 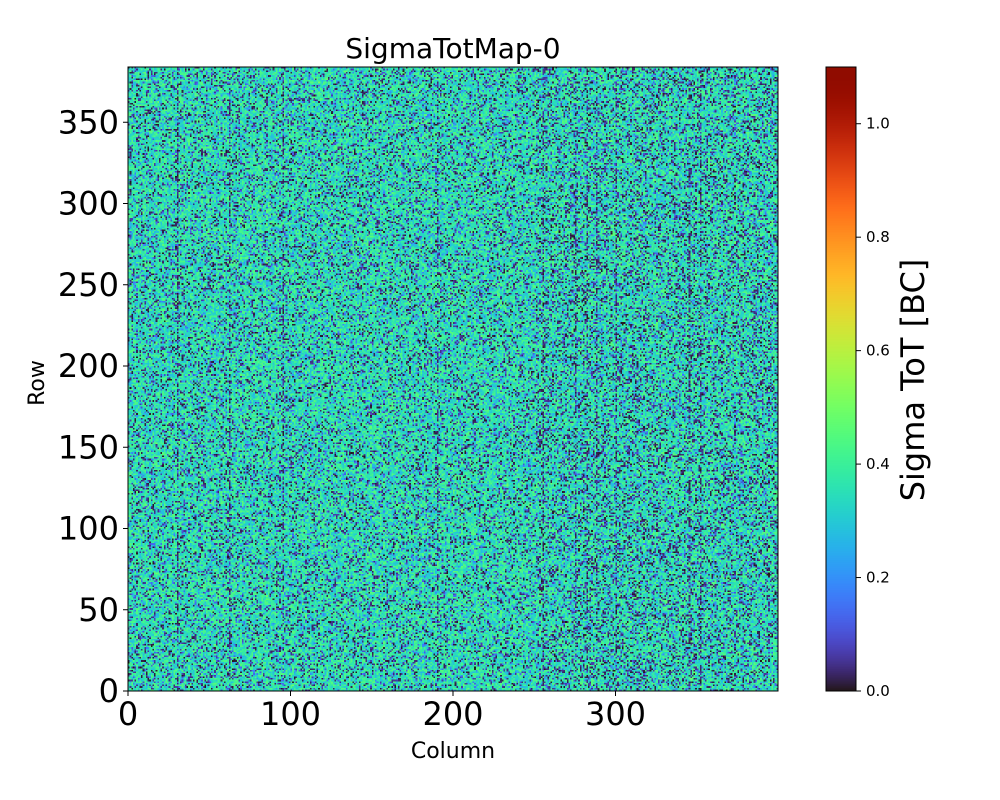 I want to click on colorbar-frame, so click(x=841, y=379).